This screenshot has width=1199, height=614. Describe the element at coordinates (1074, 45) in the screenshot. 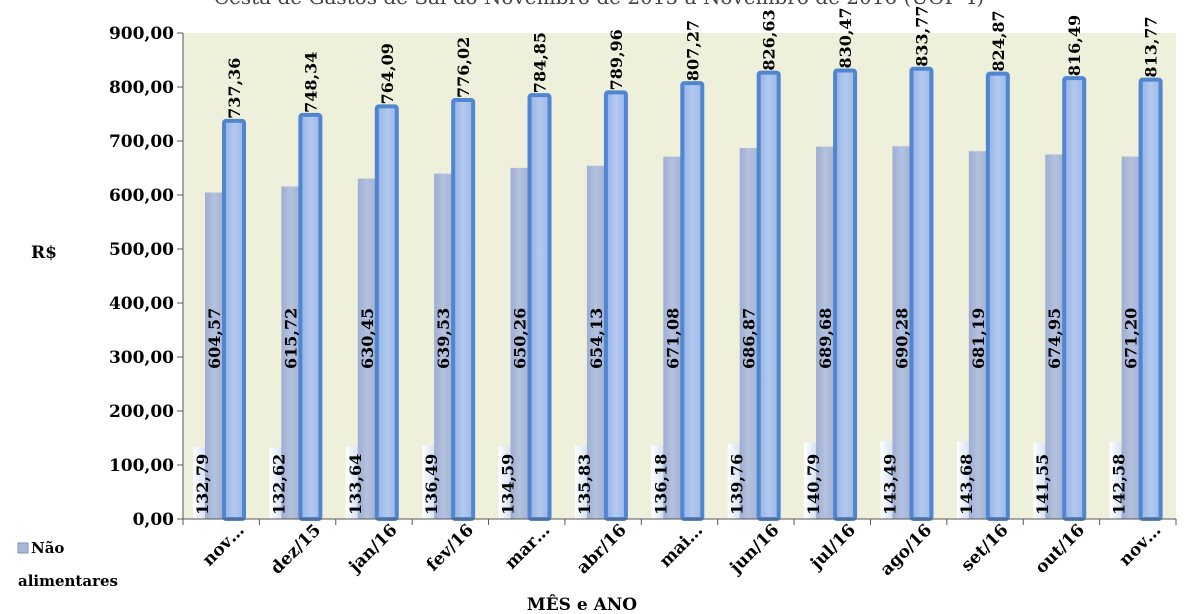

I see `data-label-series-2: 816,49` at that location.